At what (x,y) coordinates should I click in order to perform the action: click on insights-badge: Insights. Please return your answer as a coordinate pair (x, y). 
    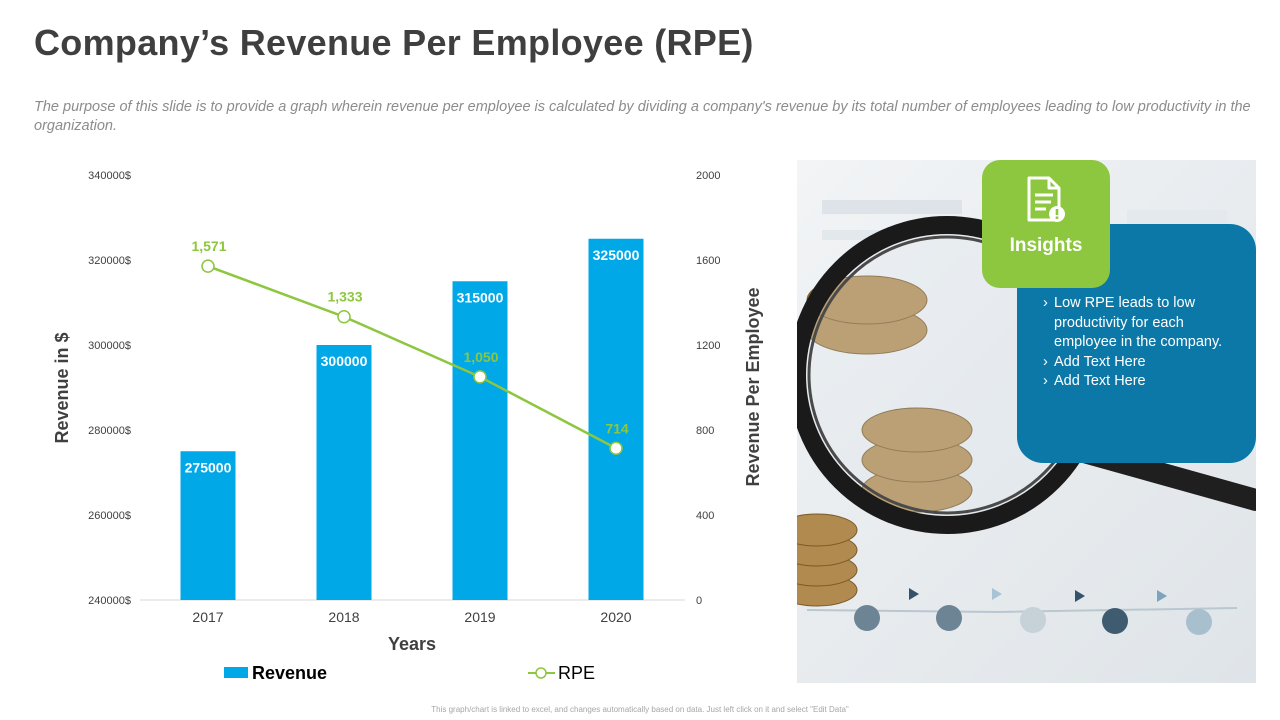
    Looking at the image, I should click on (1046, 224).